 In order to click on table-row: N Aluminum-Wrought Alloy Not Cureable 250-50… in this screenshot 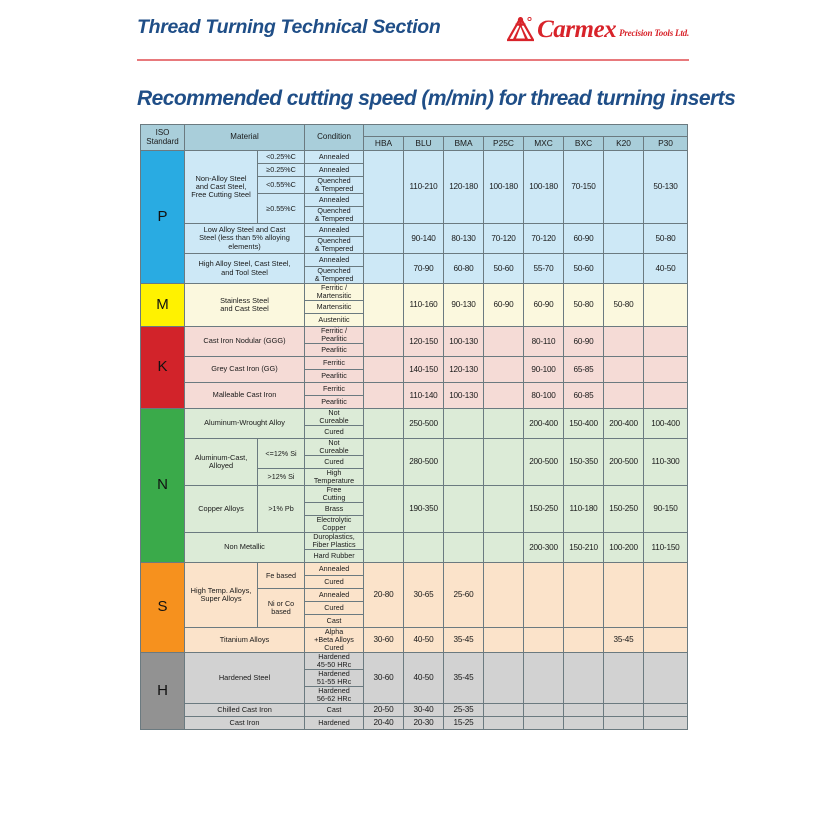, I will do `click(414, 485)`.